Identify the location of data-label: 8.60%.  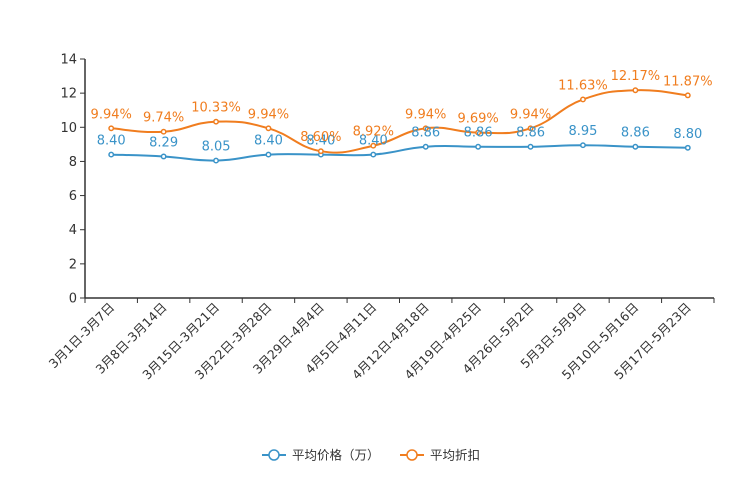
(320, 137).